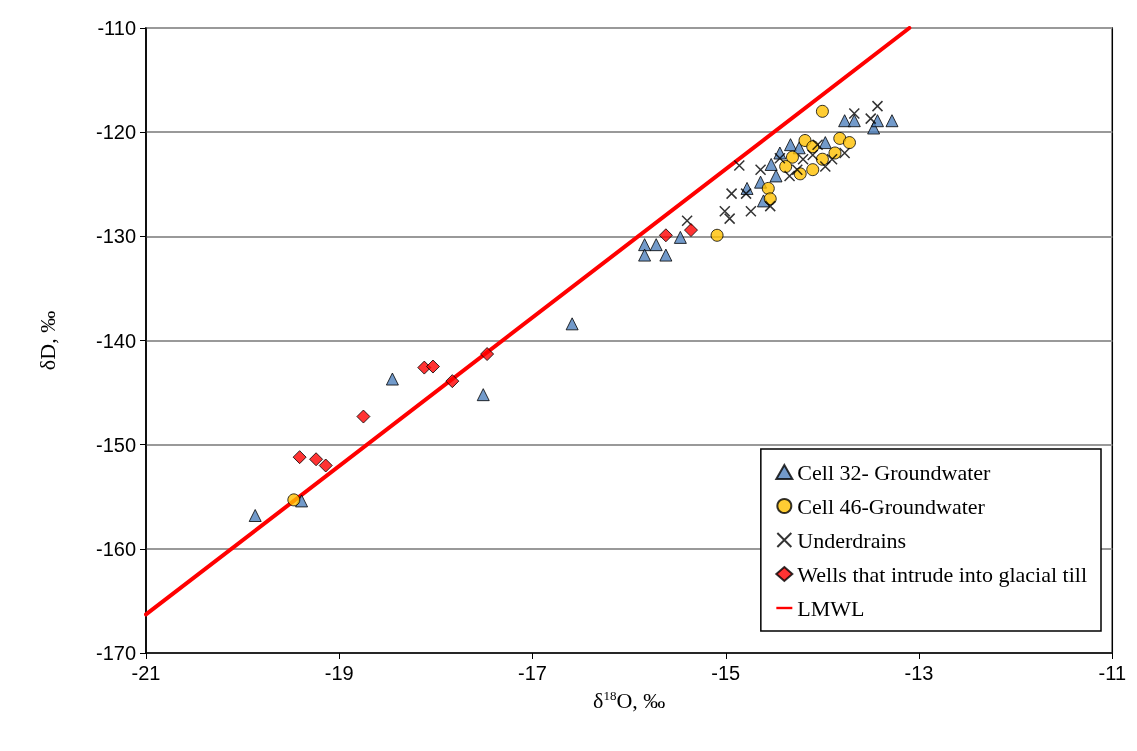 The image size is (1137, 751). What do you see at coordinates (919, 673) in the screenshot?
I see `x-tick-label: -13` at bounding box center [919, 673].